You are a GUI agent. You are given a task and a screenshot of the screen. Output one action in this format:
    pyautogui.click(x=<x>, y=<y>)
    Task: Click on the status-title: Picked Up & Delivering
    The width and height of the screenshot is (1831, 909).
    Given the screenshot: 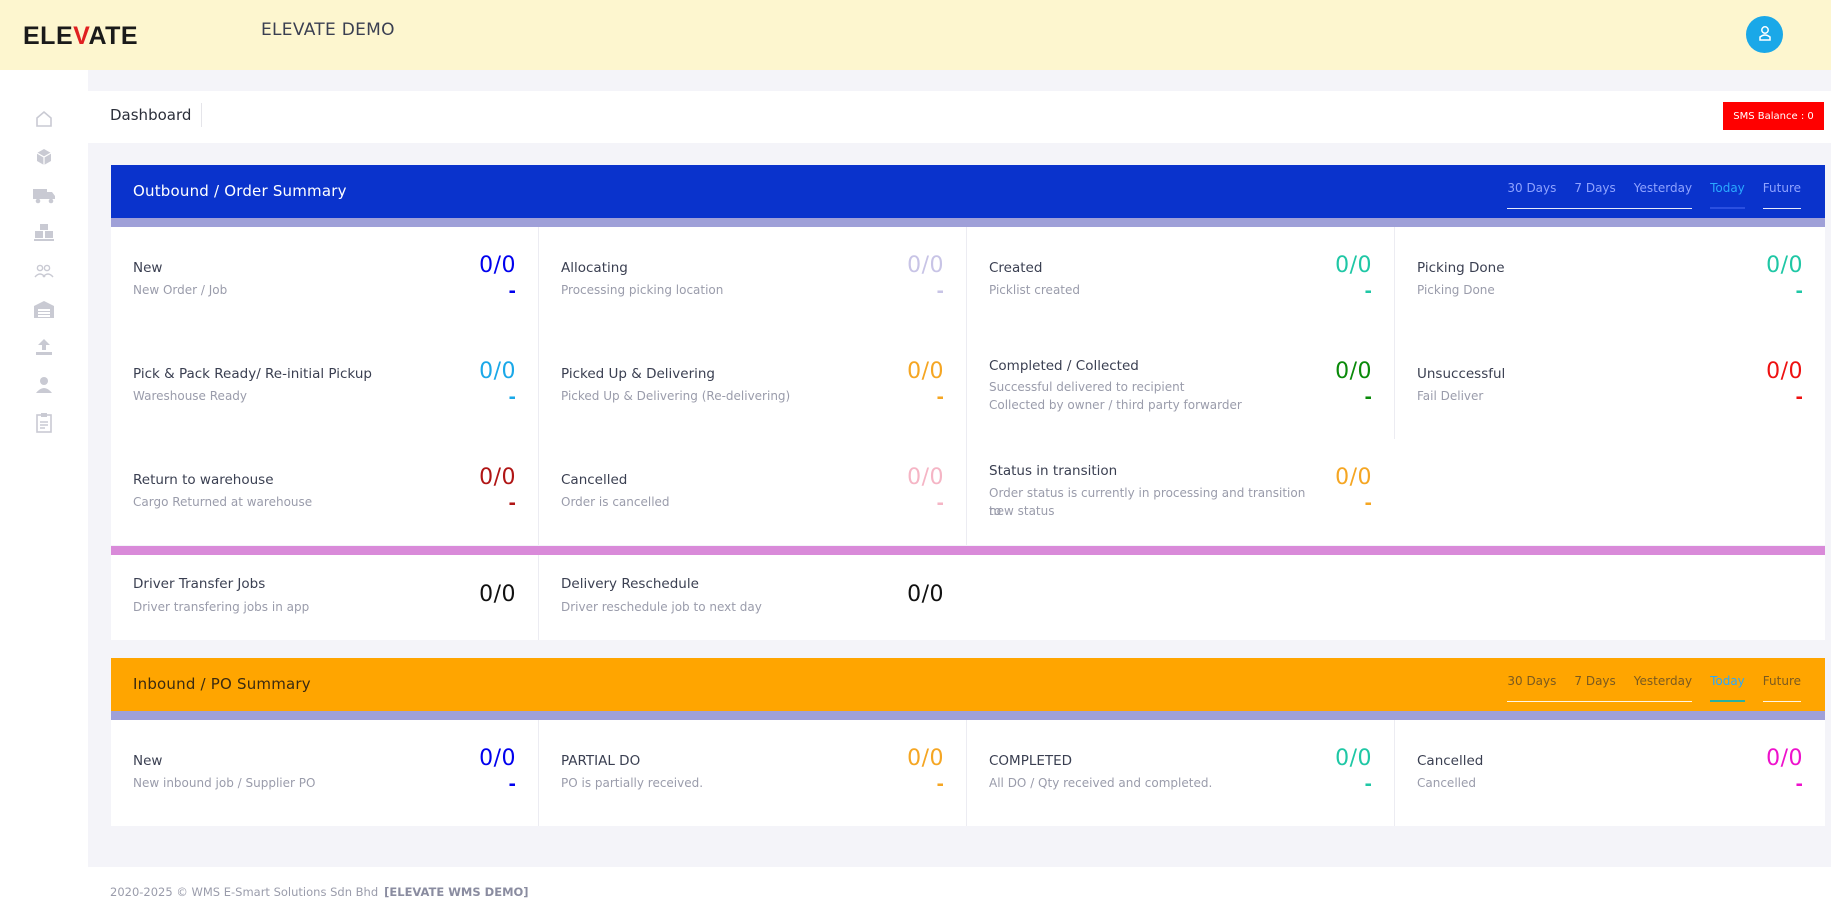 What is the action you would take?
    pyautogui.click(x=638, y=374)
    